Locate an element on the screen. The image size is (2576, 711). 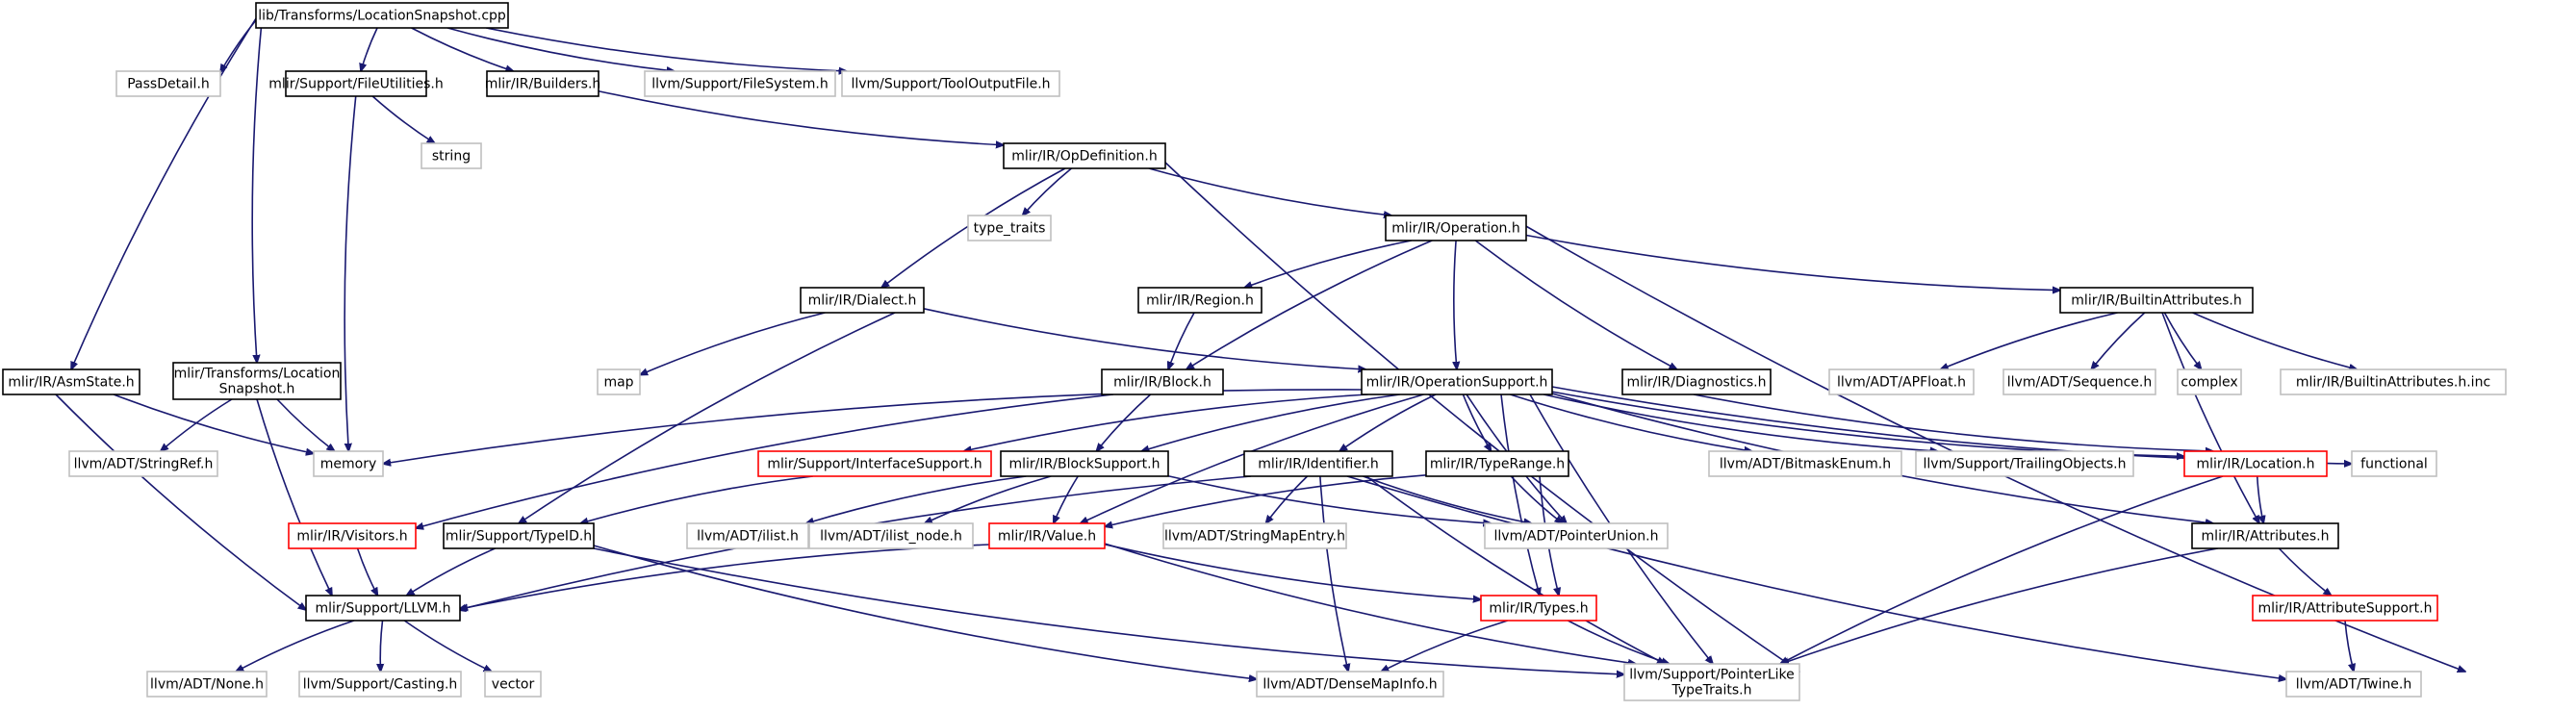
node-opsupport: mlir/IR/OperationSupport.h is located at coordinates (1457, 381).